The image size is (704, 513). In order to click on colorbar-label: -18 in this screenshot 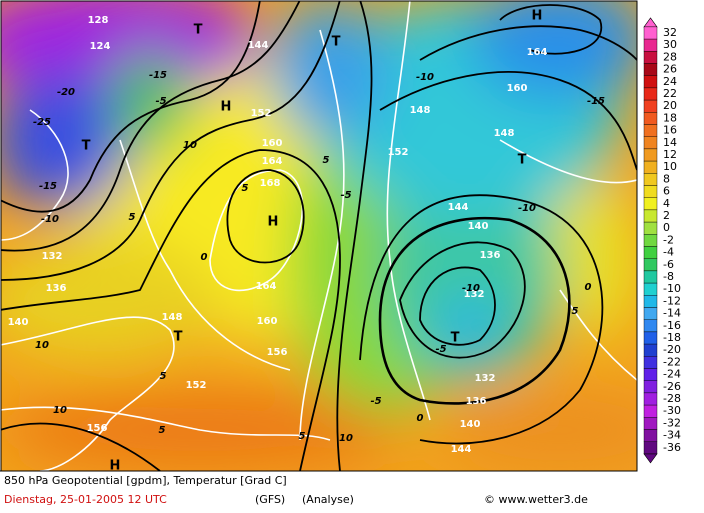, I will do `click(672, 337)`.